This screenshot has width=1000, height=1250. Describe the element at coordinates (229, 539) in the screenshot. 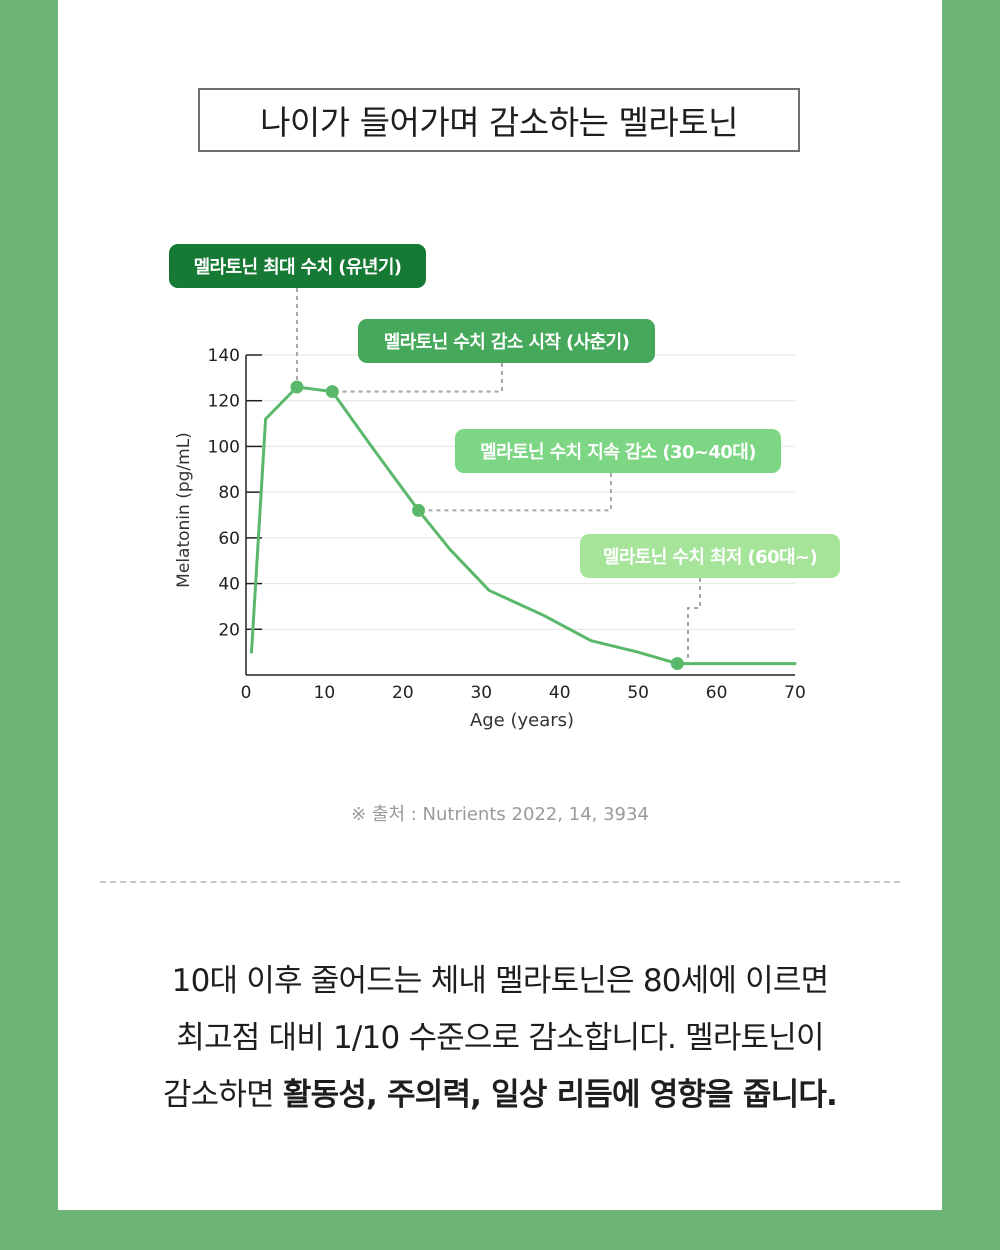

I see `y-tick-label: 60` at that location.